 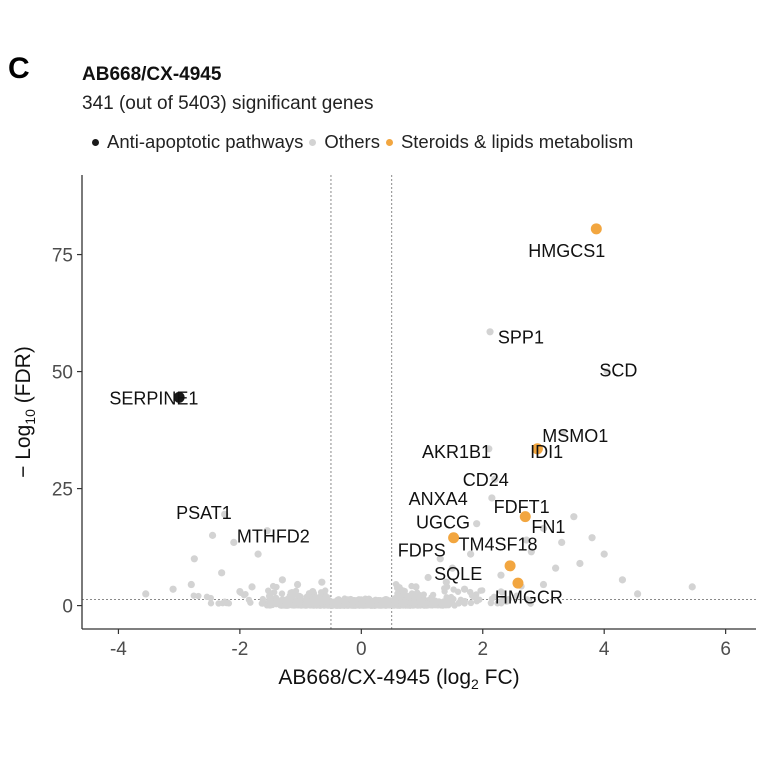 I want to click on gene-label-spp1: SPP1, so click(x=521, y=337).